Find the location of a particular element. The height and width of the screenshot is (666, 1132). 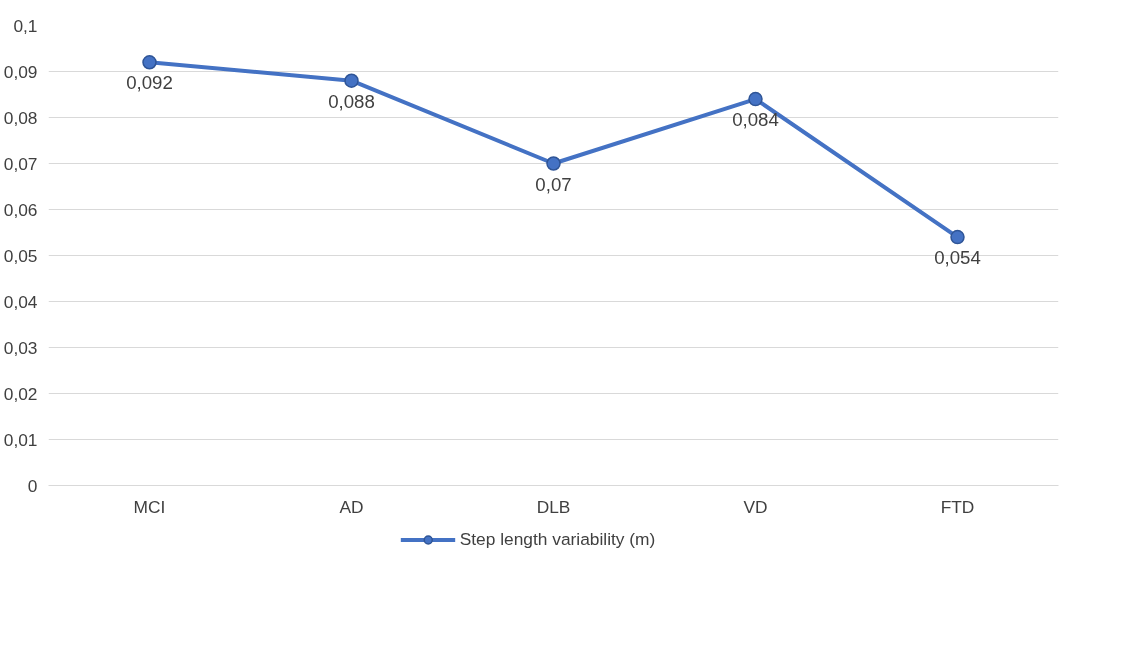

y-tick-label: 0,04 is located at coordinates (20, 301).